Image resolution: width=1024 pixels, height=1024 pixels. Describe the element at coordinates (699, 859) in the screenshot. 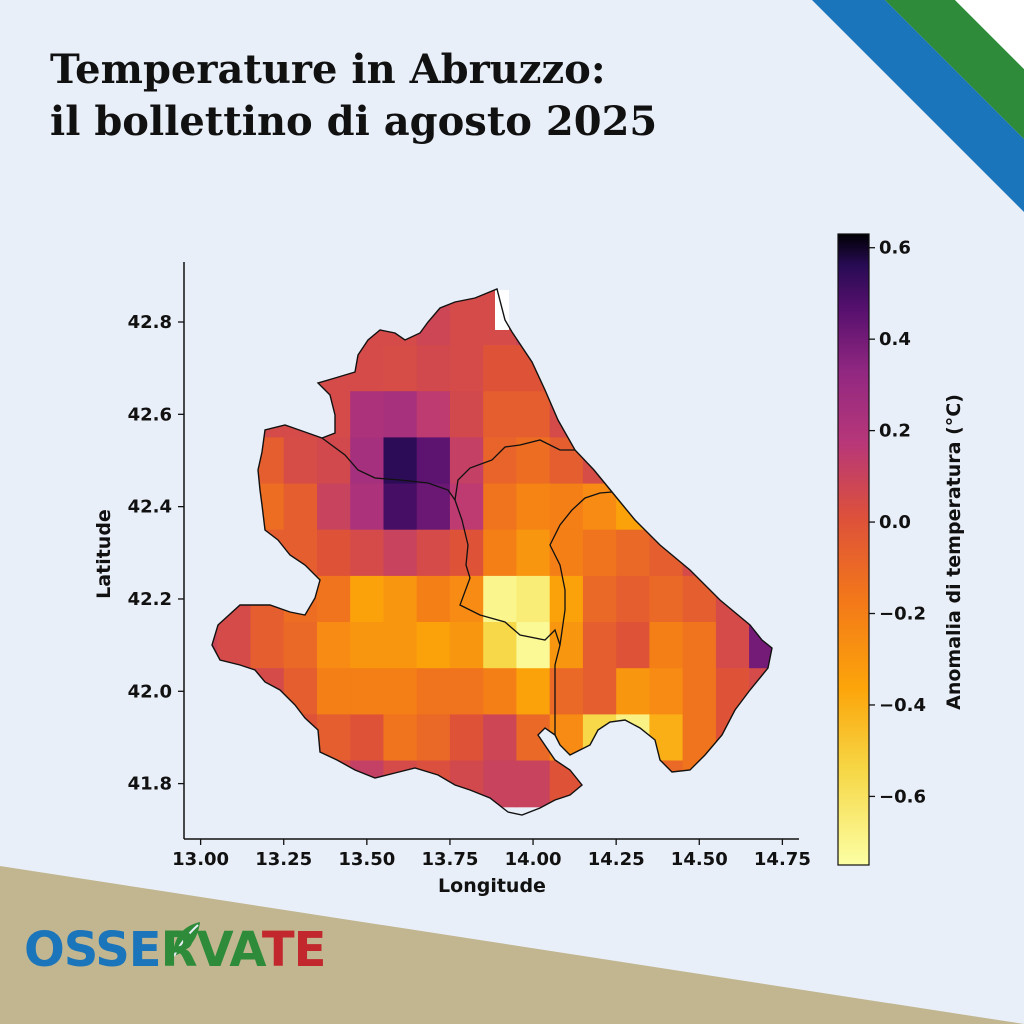

I see `x-tick-label: 14.50` at that location.